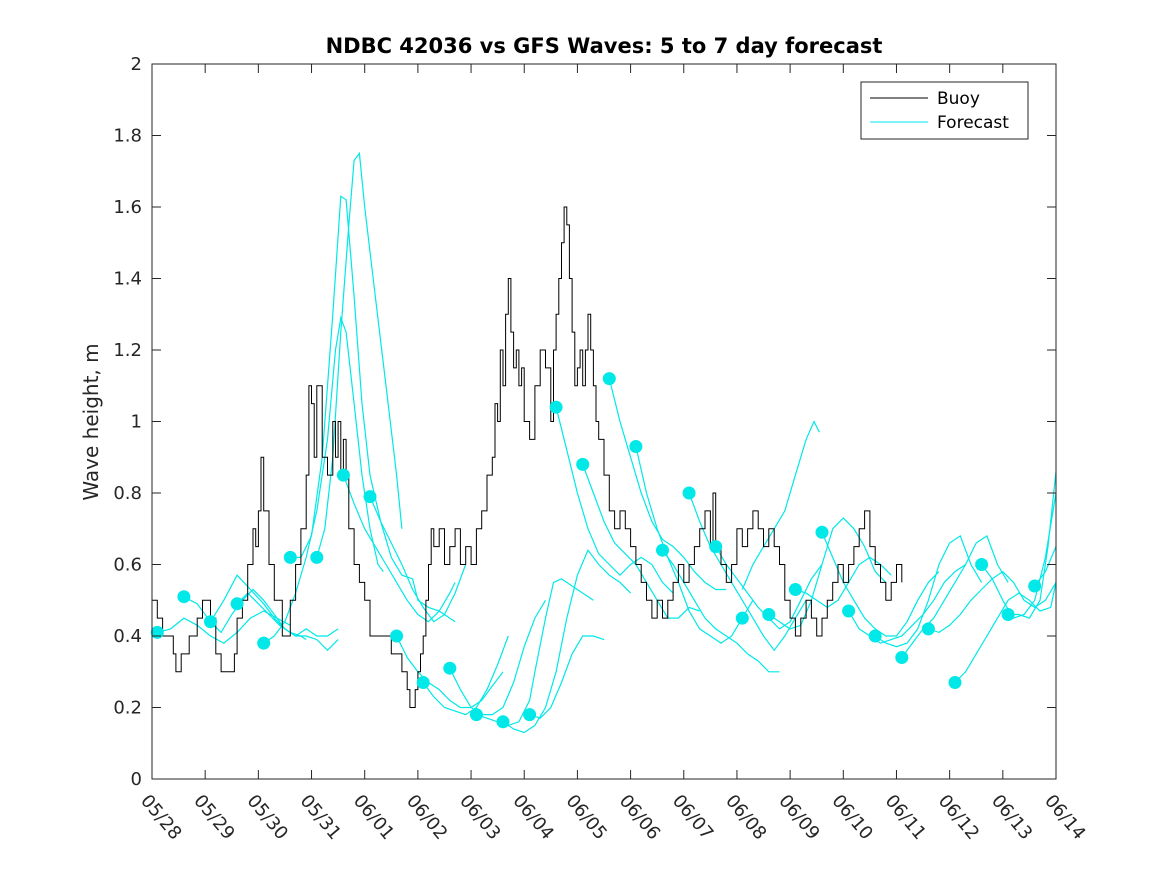 This screenshot has height=875, width=1167. I want to click on x-tick-label: 06/03, so click(479, 817).